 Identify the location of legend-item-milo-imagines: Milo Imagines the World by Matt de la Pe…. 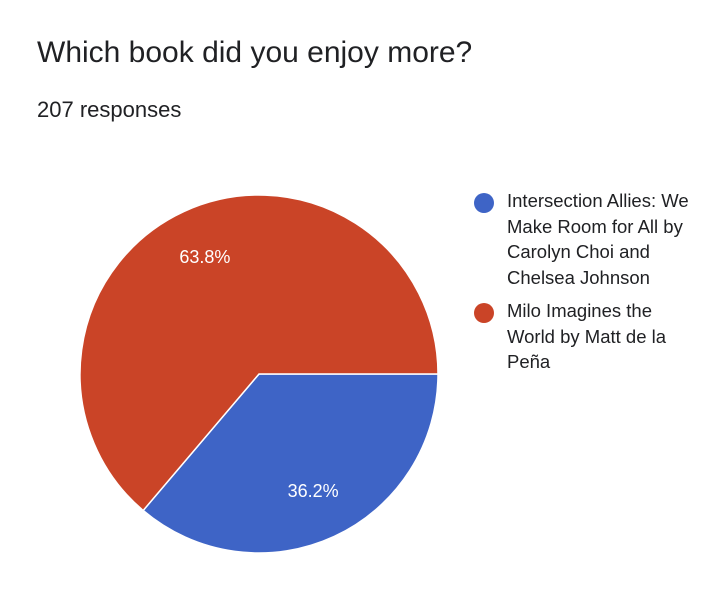
(587, 336).